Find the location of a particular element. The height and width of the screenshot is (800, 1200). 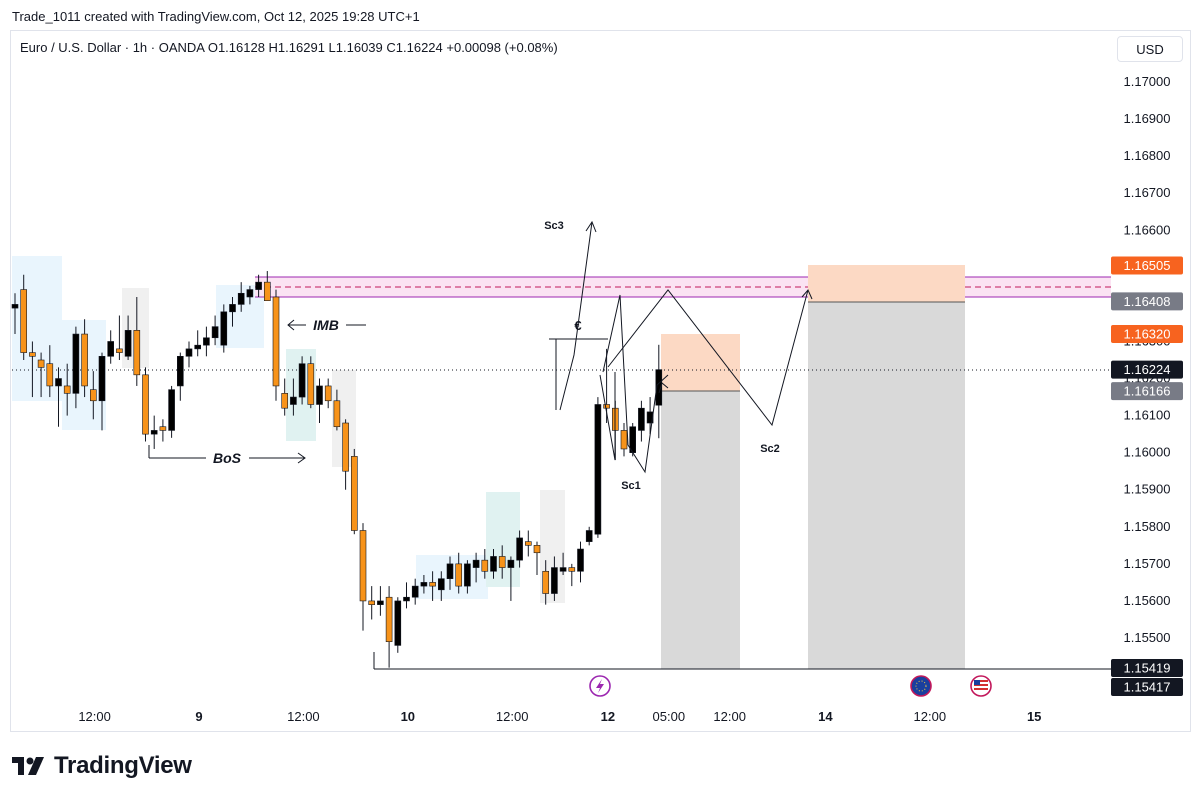

time-axis: 12:00 9 12:00 10 12:00 12 05:00 12:00 14 12:00 15 is located at coordinates (559, 716).